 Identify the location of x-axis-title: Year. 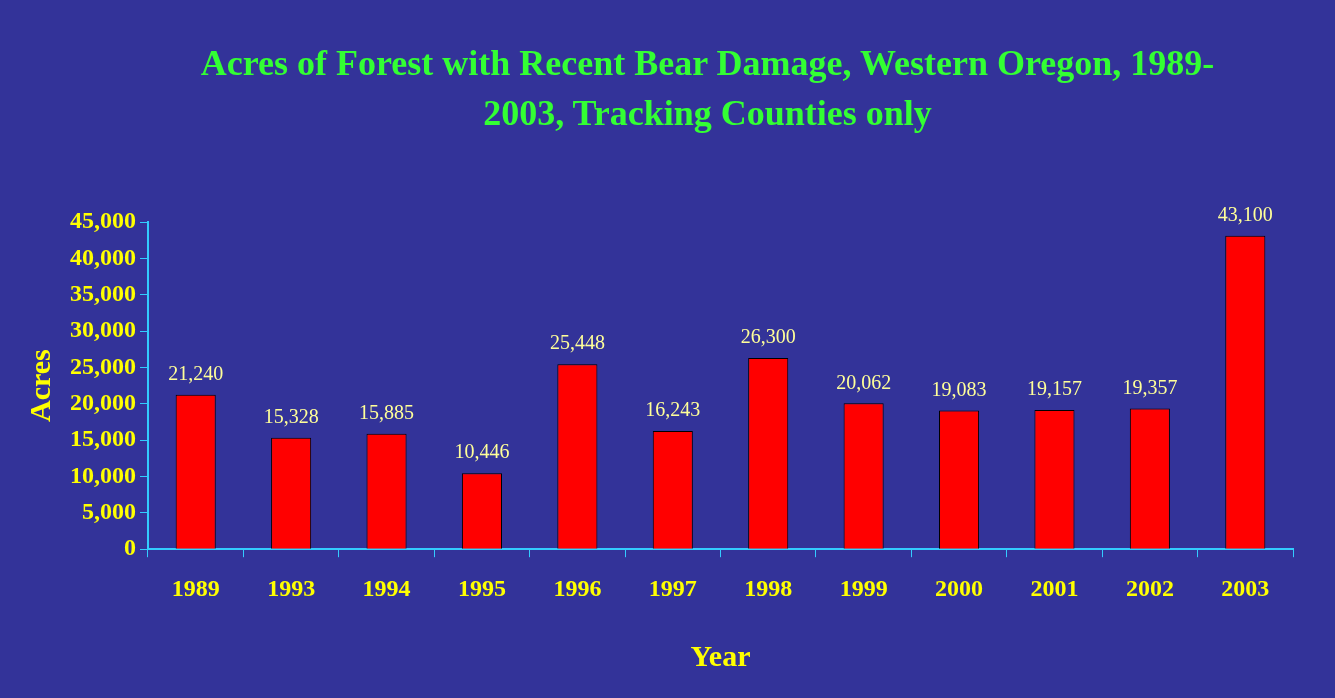
(720, 655).